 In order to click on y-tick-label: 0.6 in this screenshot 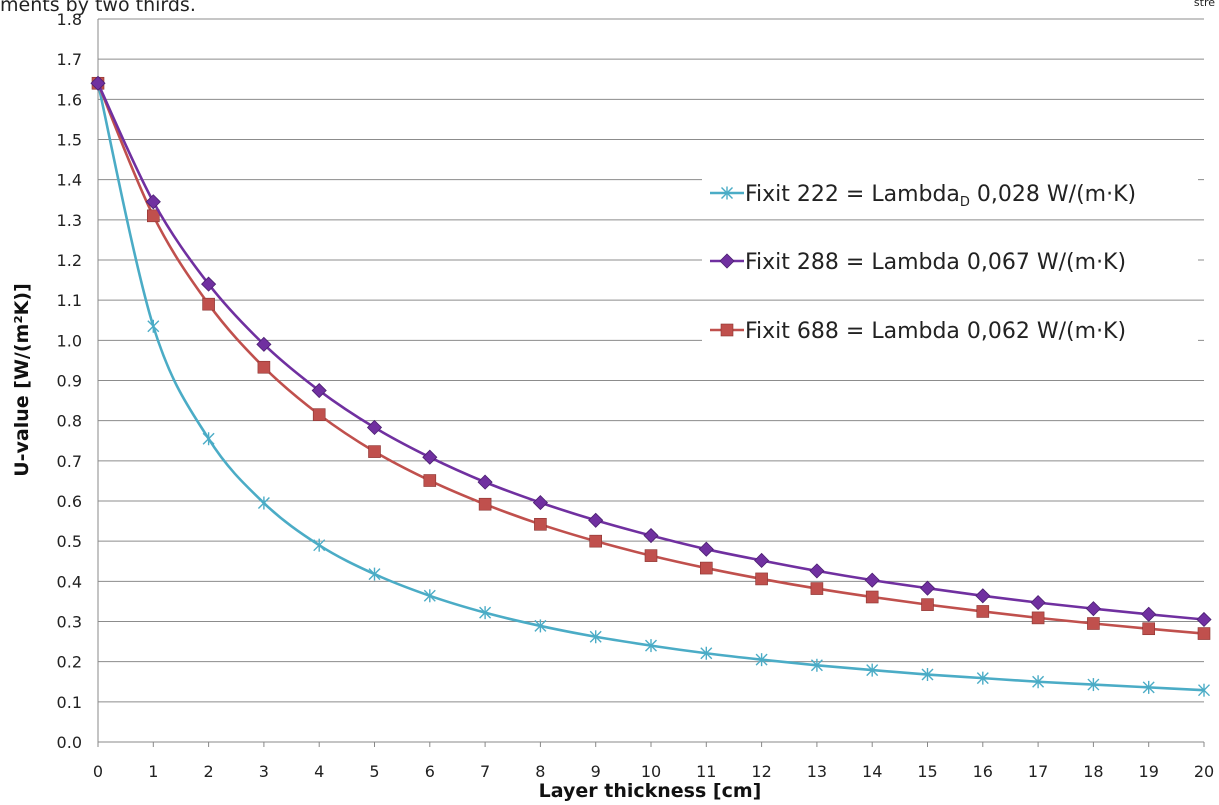, I will do `click(69, 501)`.